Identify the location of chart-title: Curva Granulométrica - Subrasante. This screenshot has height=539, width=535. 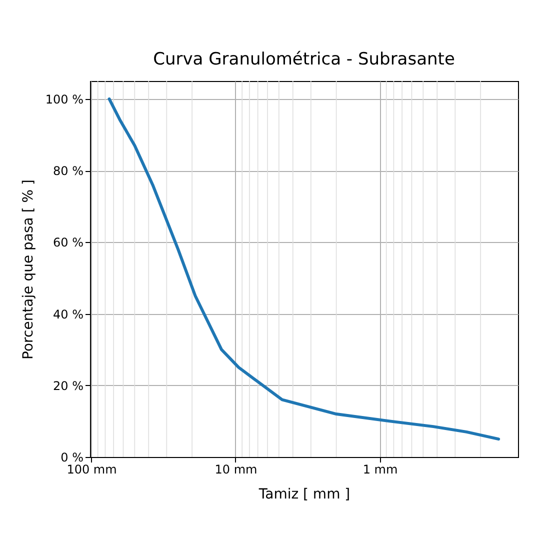
(304, 60).